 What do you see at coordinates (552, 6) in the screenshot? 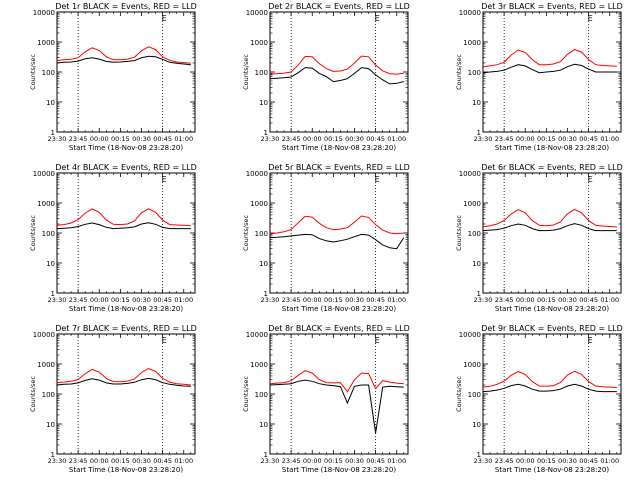
I see `chart-title: Det 3r BLACK = Events, RED = LLD` at bounding box center [552, 6].